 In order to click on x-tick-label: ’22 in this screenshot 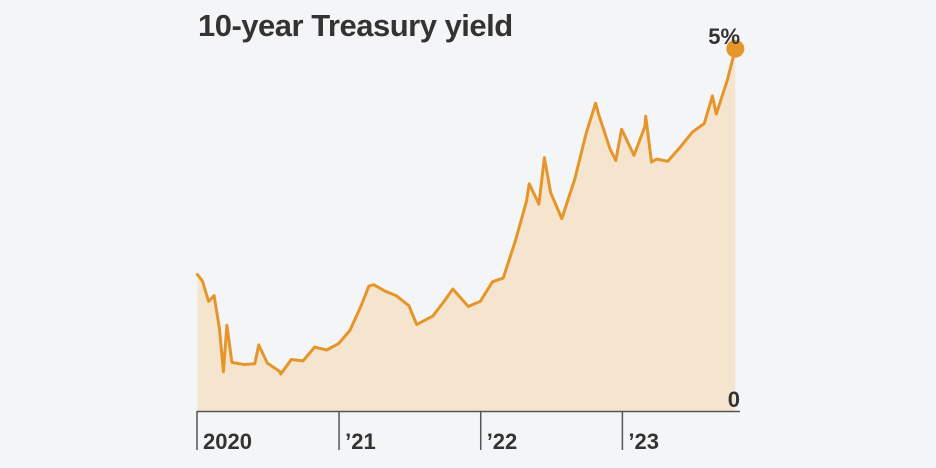, I will do `click(502, 441)`.